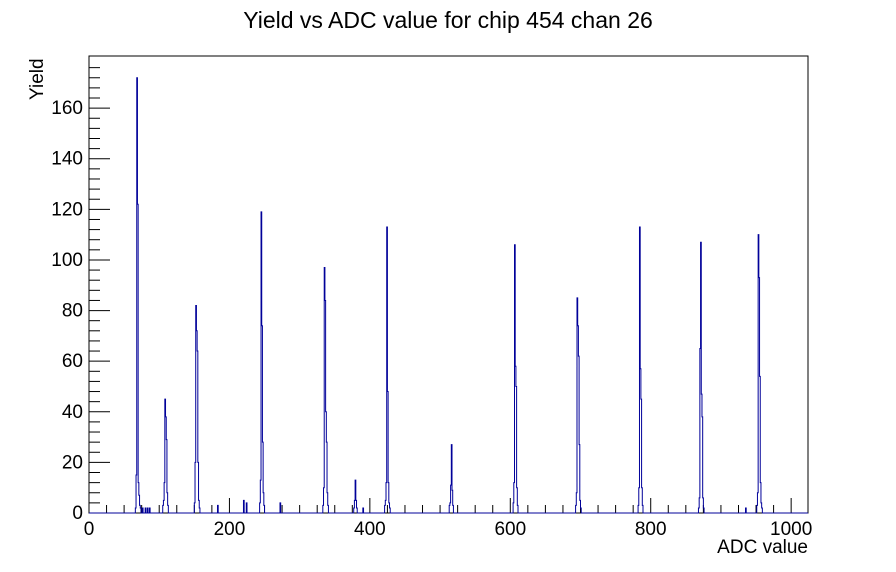 The image size is (896, 572). I want to click on y-tick-label: 20, so click(72, 462).